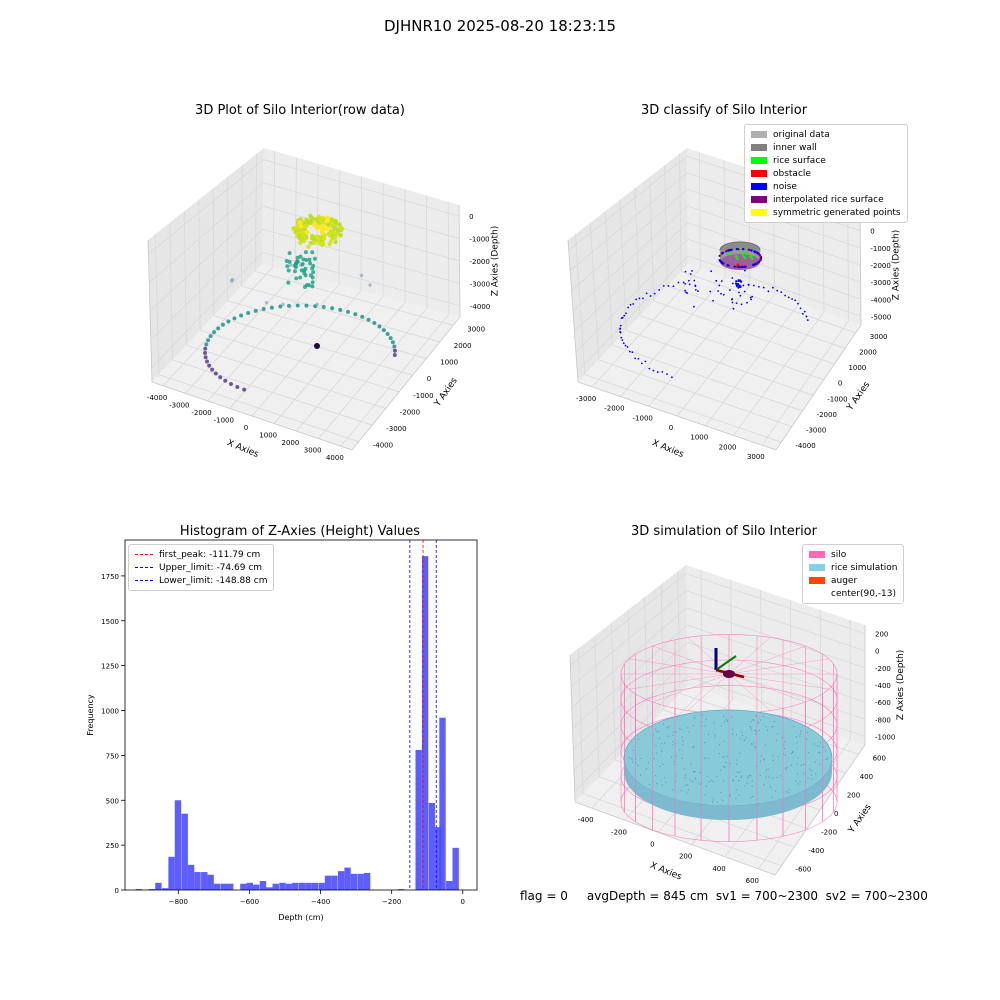 The image size is (1000, 1000). Describe the element at coordinates (320, 902) in the screenshot. I see `x-tick-label: −400` at that location.